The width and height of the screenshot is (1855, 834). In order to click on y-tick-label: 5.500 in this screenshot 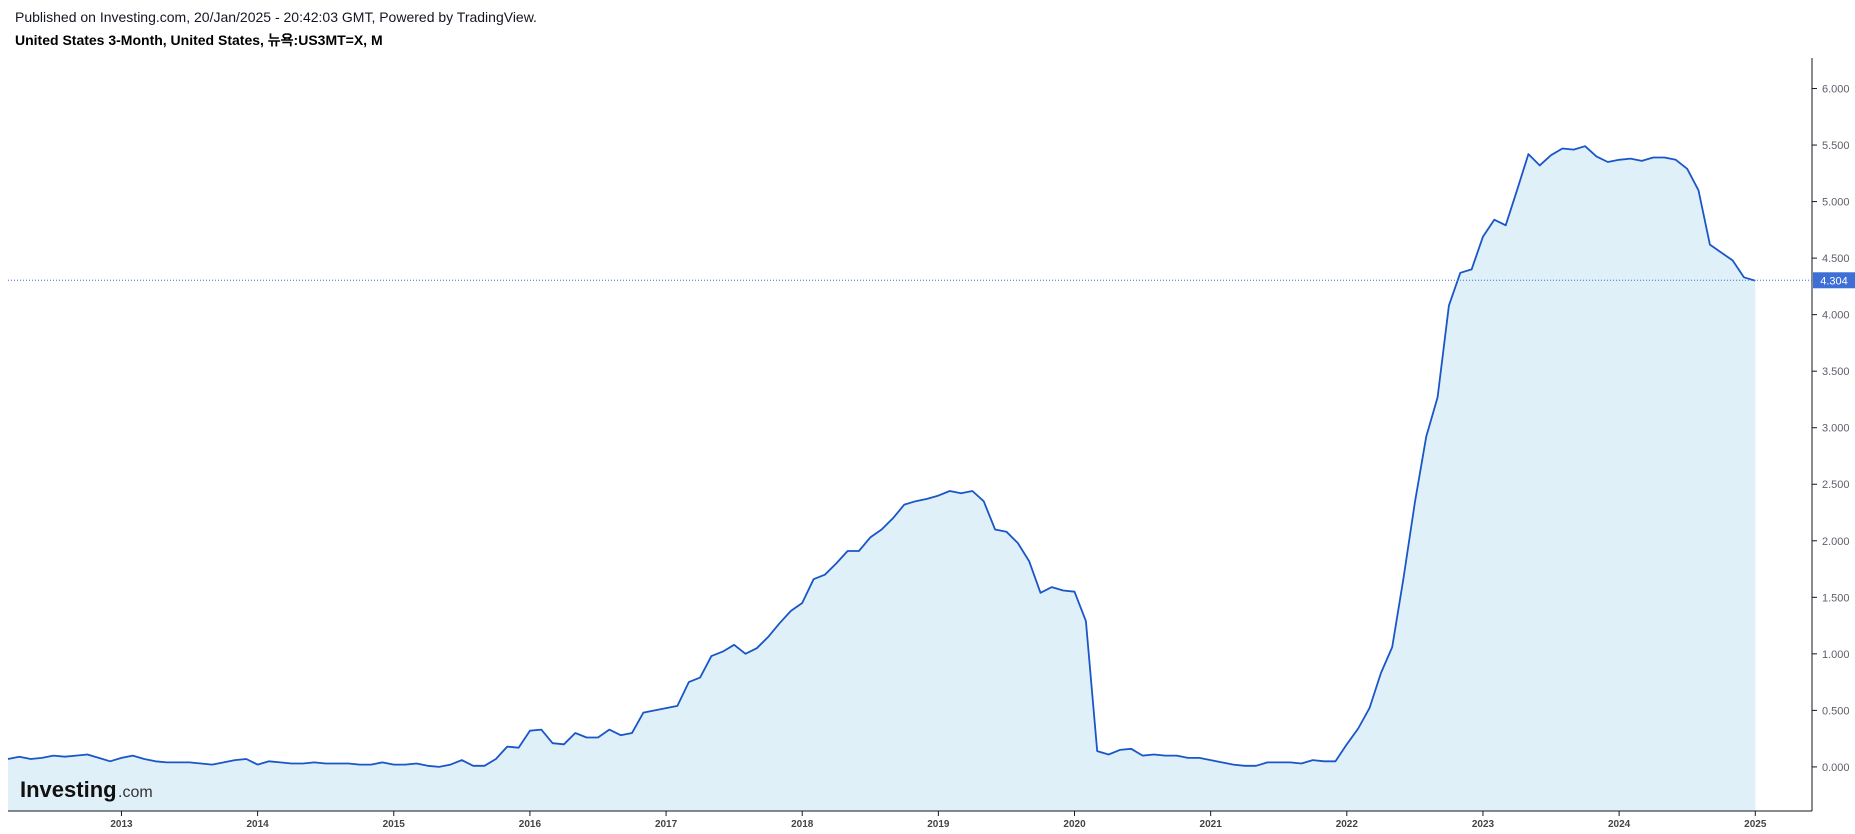, I will do `click(1836, 146)`.